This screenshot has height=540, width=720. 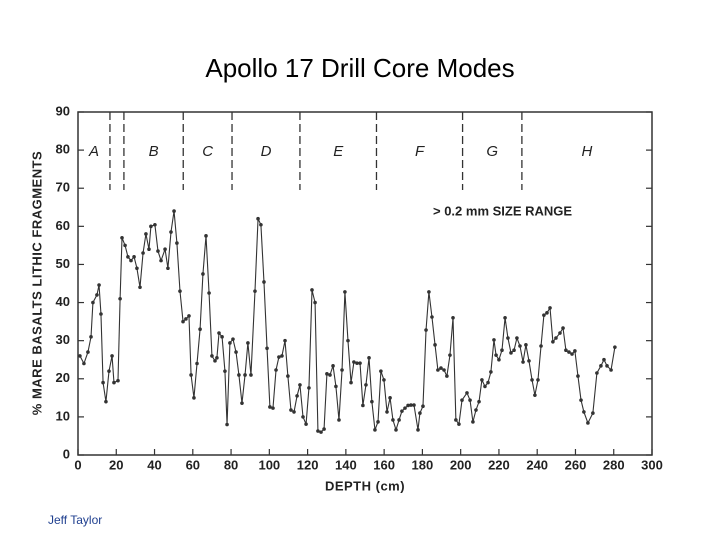 I want to click on x-tick-label: 0, so click(x=77, y=464).